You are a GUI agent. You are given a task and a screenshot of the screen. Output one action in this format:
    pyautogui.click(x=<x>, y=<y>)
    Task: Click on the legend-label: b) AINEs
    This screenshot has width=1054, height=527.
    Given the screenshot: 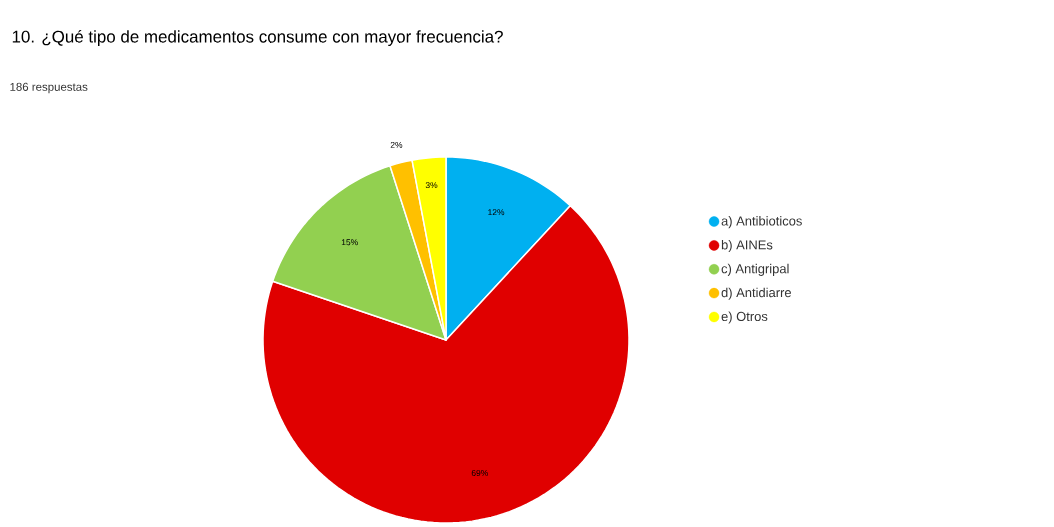 What is the action you would take?
    pyautogui.click(x=747, y=246)
    